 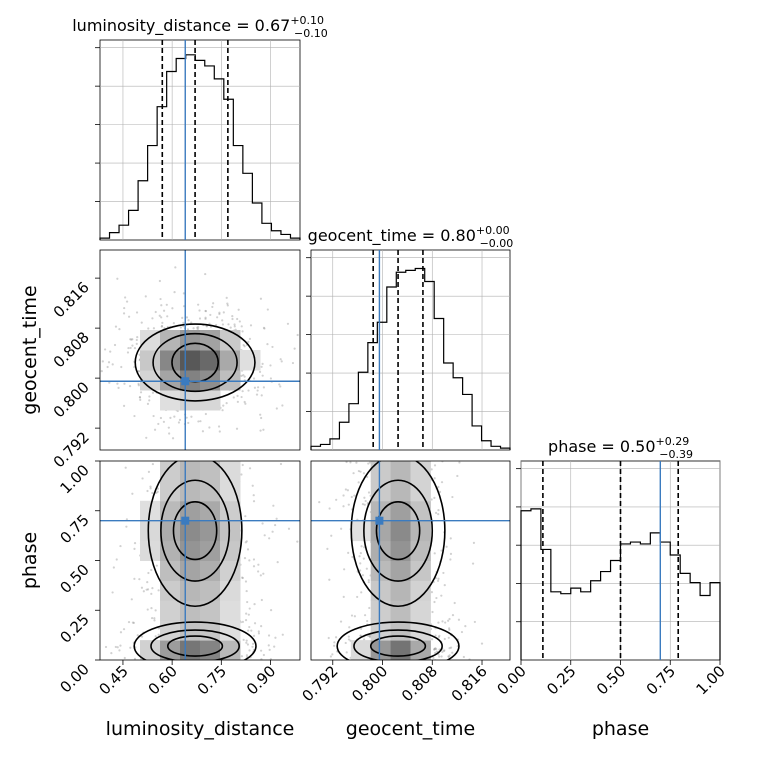 I want to click on density-panel-luminosity_distance-geocent_time, so click(x=167, y=350).